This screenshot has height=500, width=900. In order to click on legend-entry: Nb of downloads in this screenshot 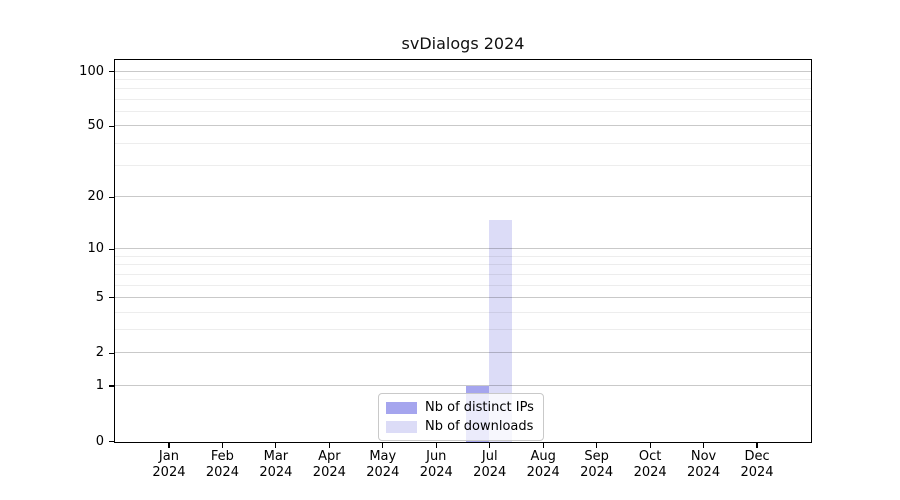, I will do `click(460, 426)`.